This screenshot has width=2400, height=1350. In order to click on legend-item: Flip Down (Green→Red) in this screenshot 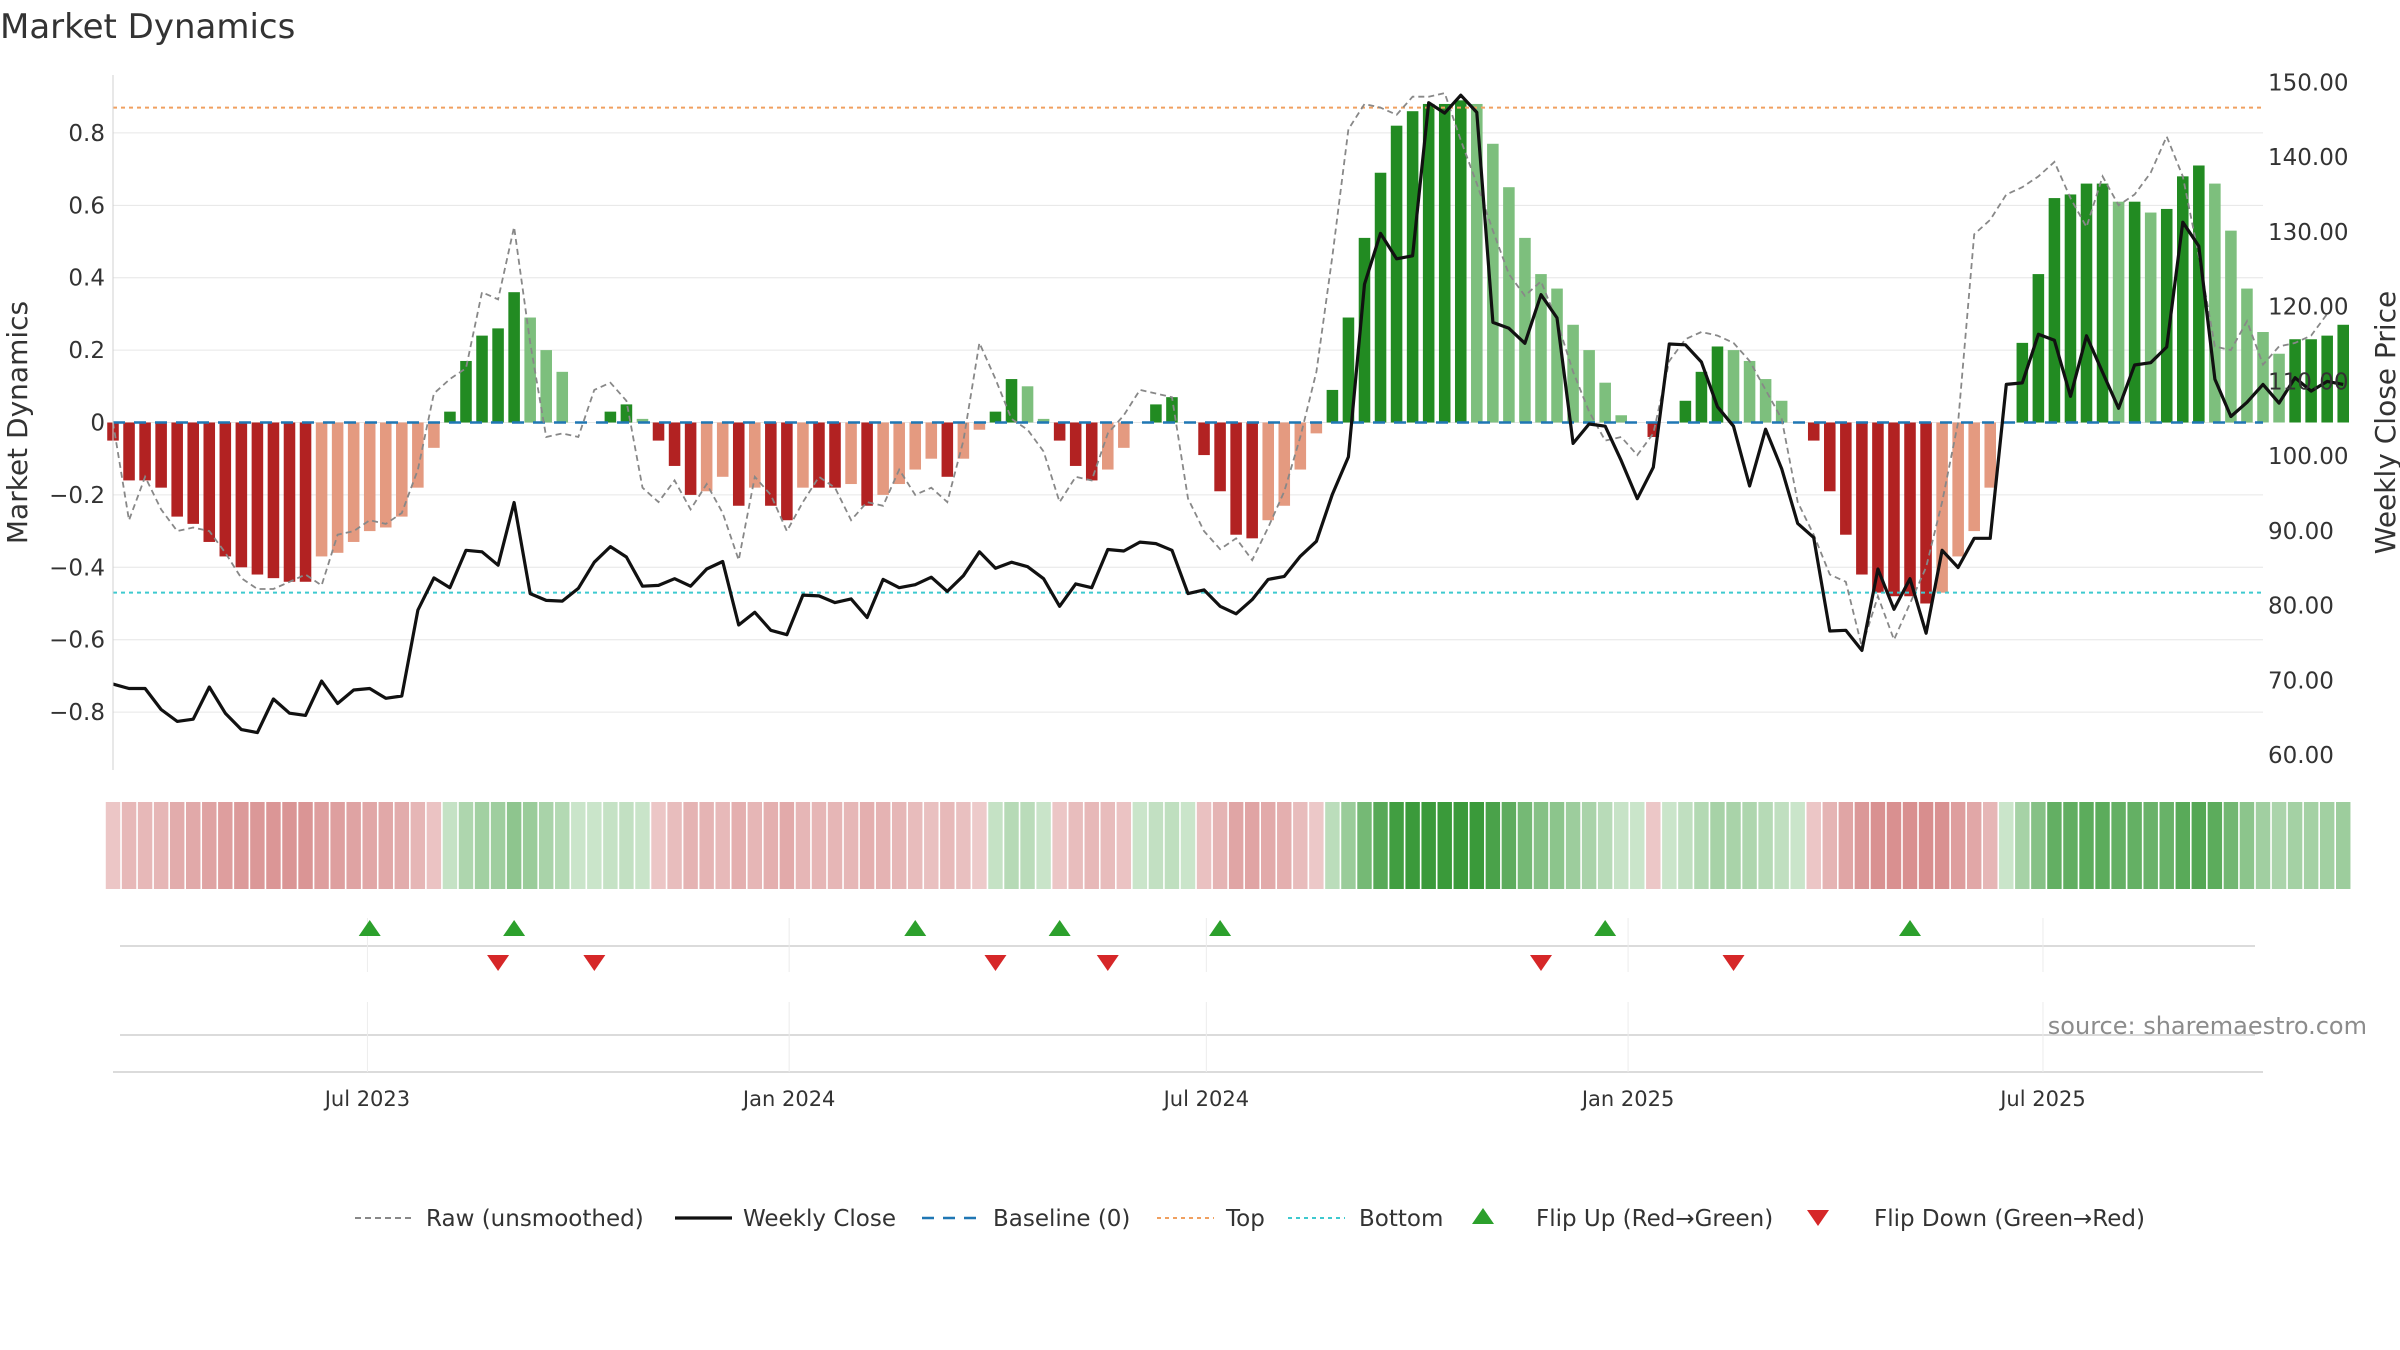, I will do `click(1976, 1219)`.